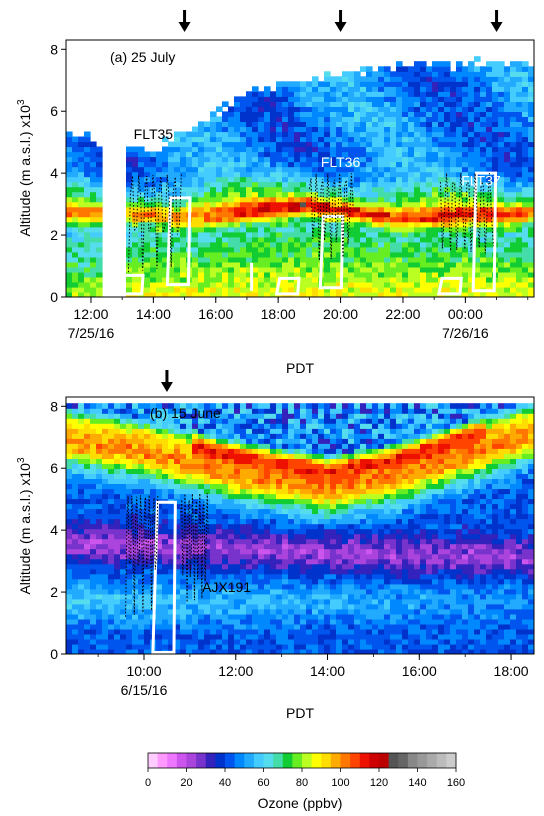 The width and height of the screenshot is (544, 816). Describe the element at coordinates (484, 232) in the screenshot. I see `flight-track` at that location.